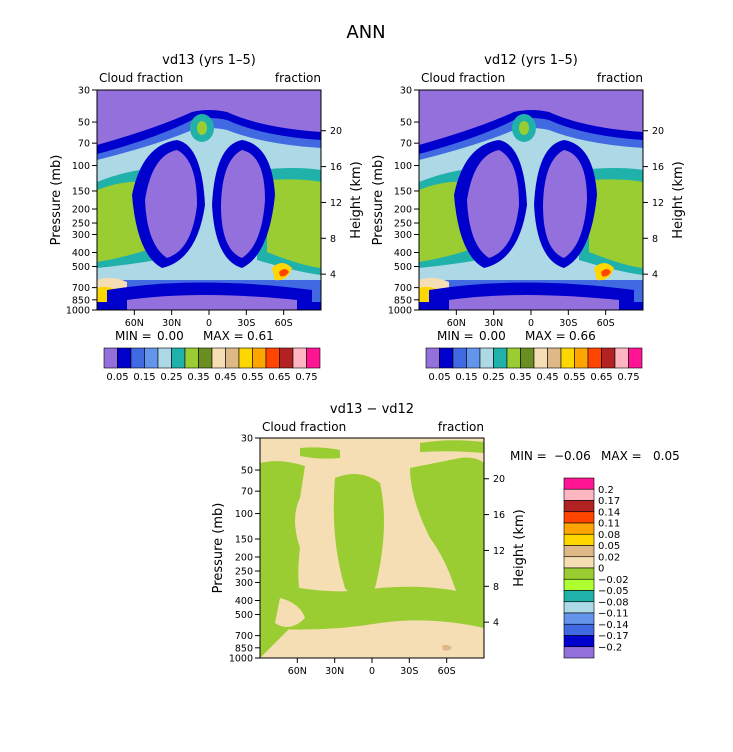 The height and width of the screenshot is (752, 733). What do you see at coordinates (144, 377) in the screenshot?
I see `legend-label: 0.15` at bounding box center [144, 377].